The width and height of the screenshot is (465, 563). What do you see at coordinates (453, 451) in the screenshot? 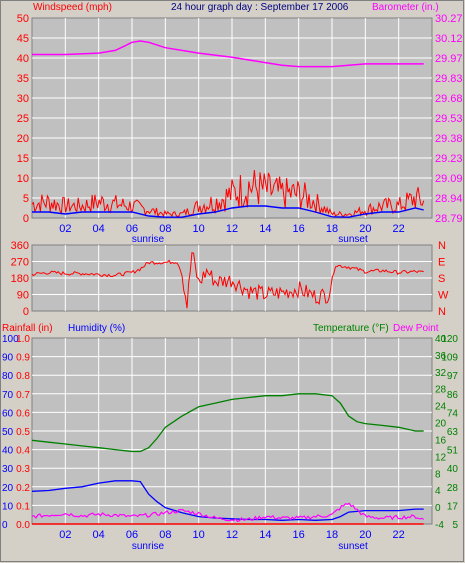
I see `dewpoint-scale-tick-label: 51` at bounding box center [453, 451].